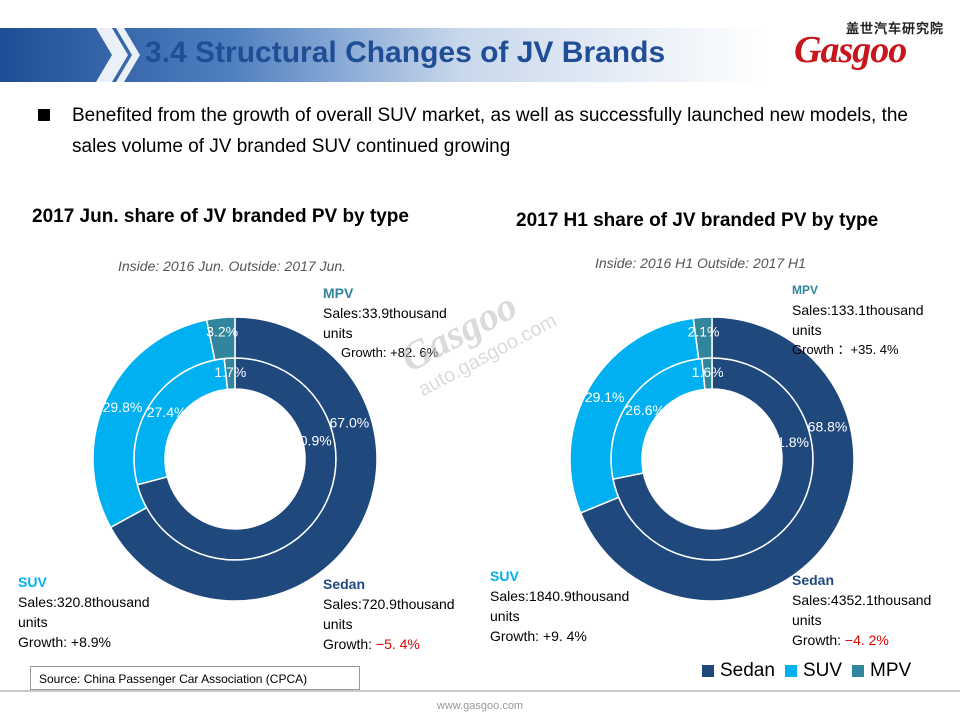 Image resolution: width=960 pixels, height=720 pixels. What do you see at coordinates (818, 640) in the screenshot?
I see `chart2-sedan-growth-label: Growth:` at bounding box center [818, 640].